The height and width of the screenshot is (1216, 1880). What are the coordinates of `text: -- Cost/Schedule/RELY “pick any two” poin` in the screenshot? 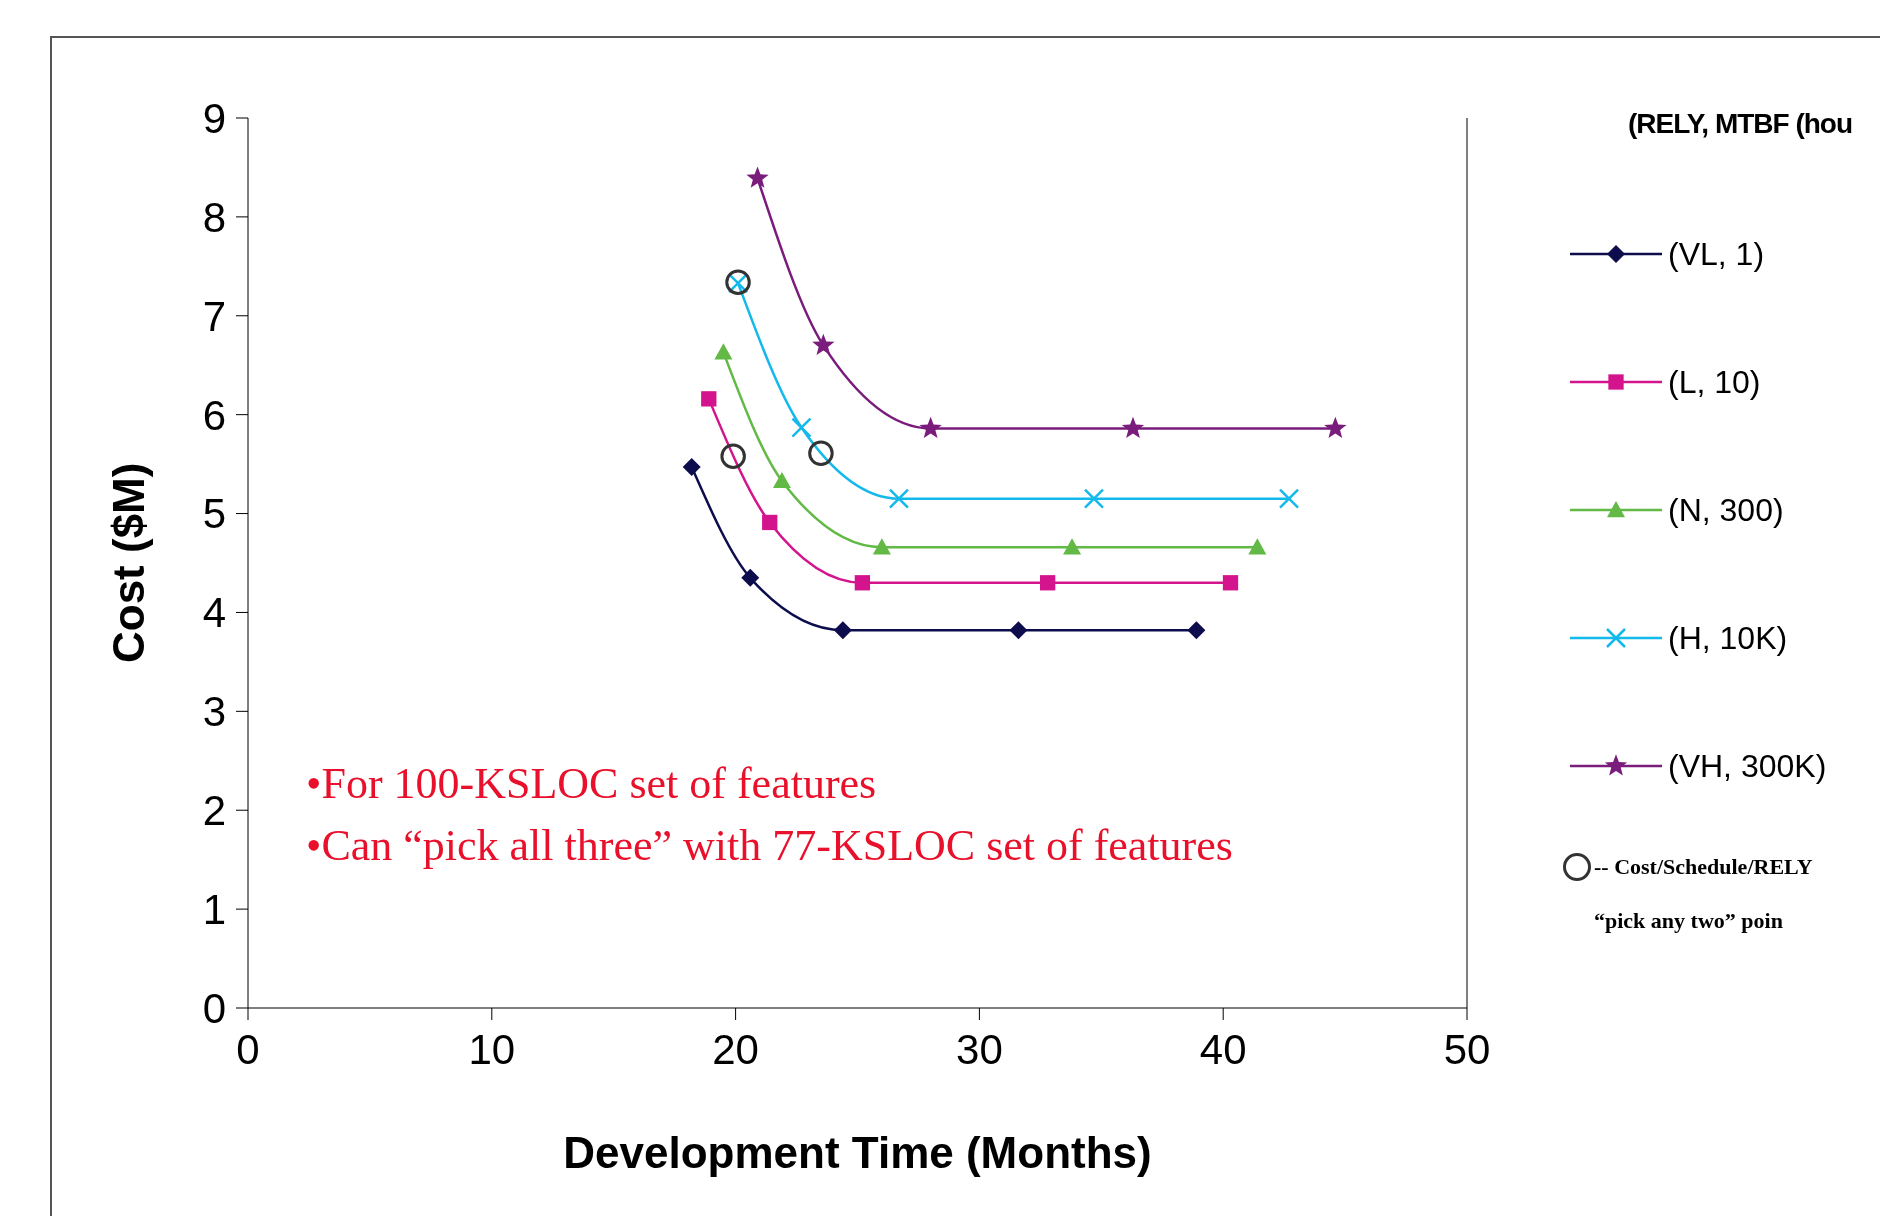 It's located at (1703, 893).